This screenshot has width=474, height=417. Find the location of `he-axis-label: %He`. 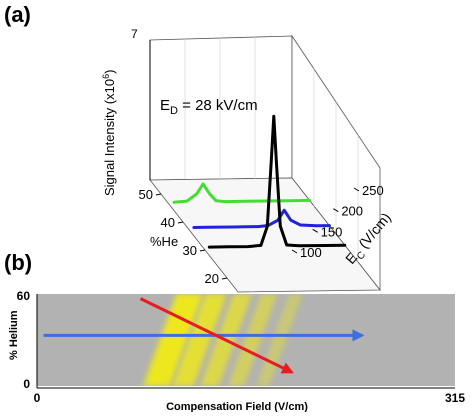

he-axis-label: %He is located at coordinates (164, 241).